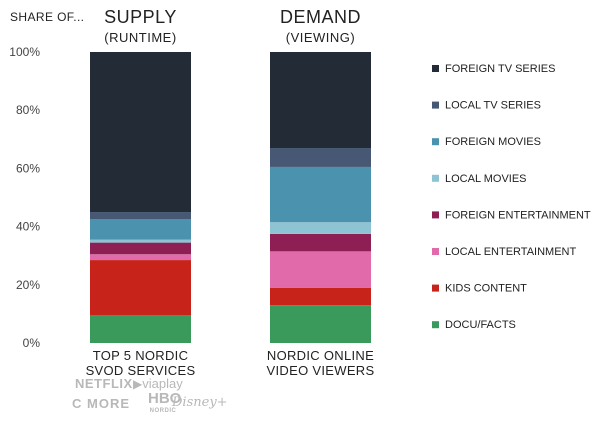 This screenshot has height=421, width=600. Describe the element at coordinates (140, 17) in the screenshot. I see `column-header: SUPPLY` at that location.